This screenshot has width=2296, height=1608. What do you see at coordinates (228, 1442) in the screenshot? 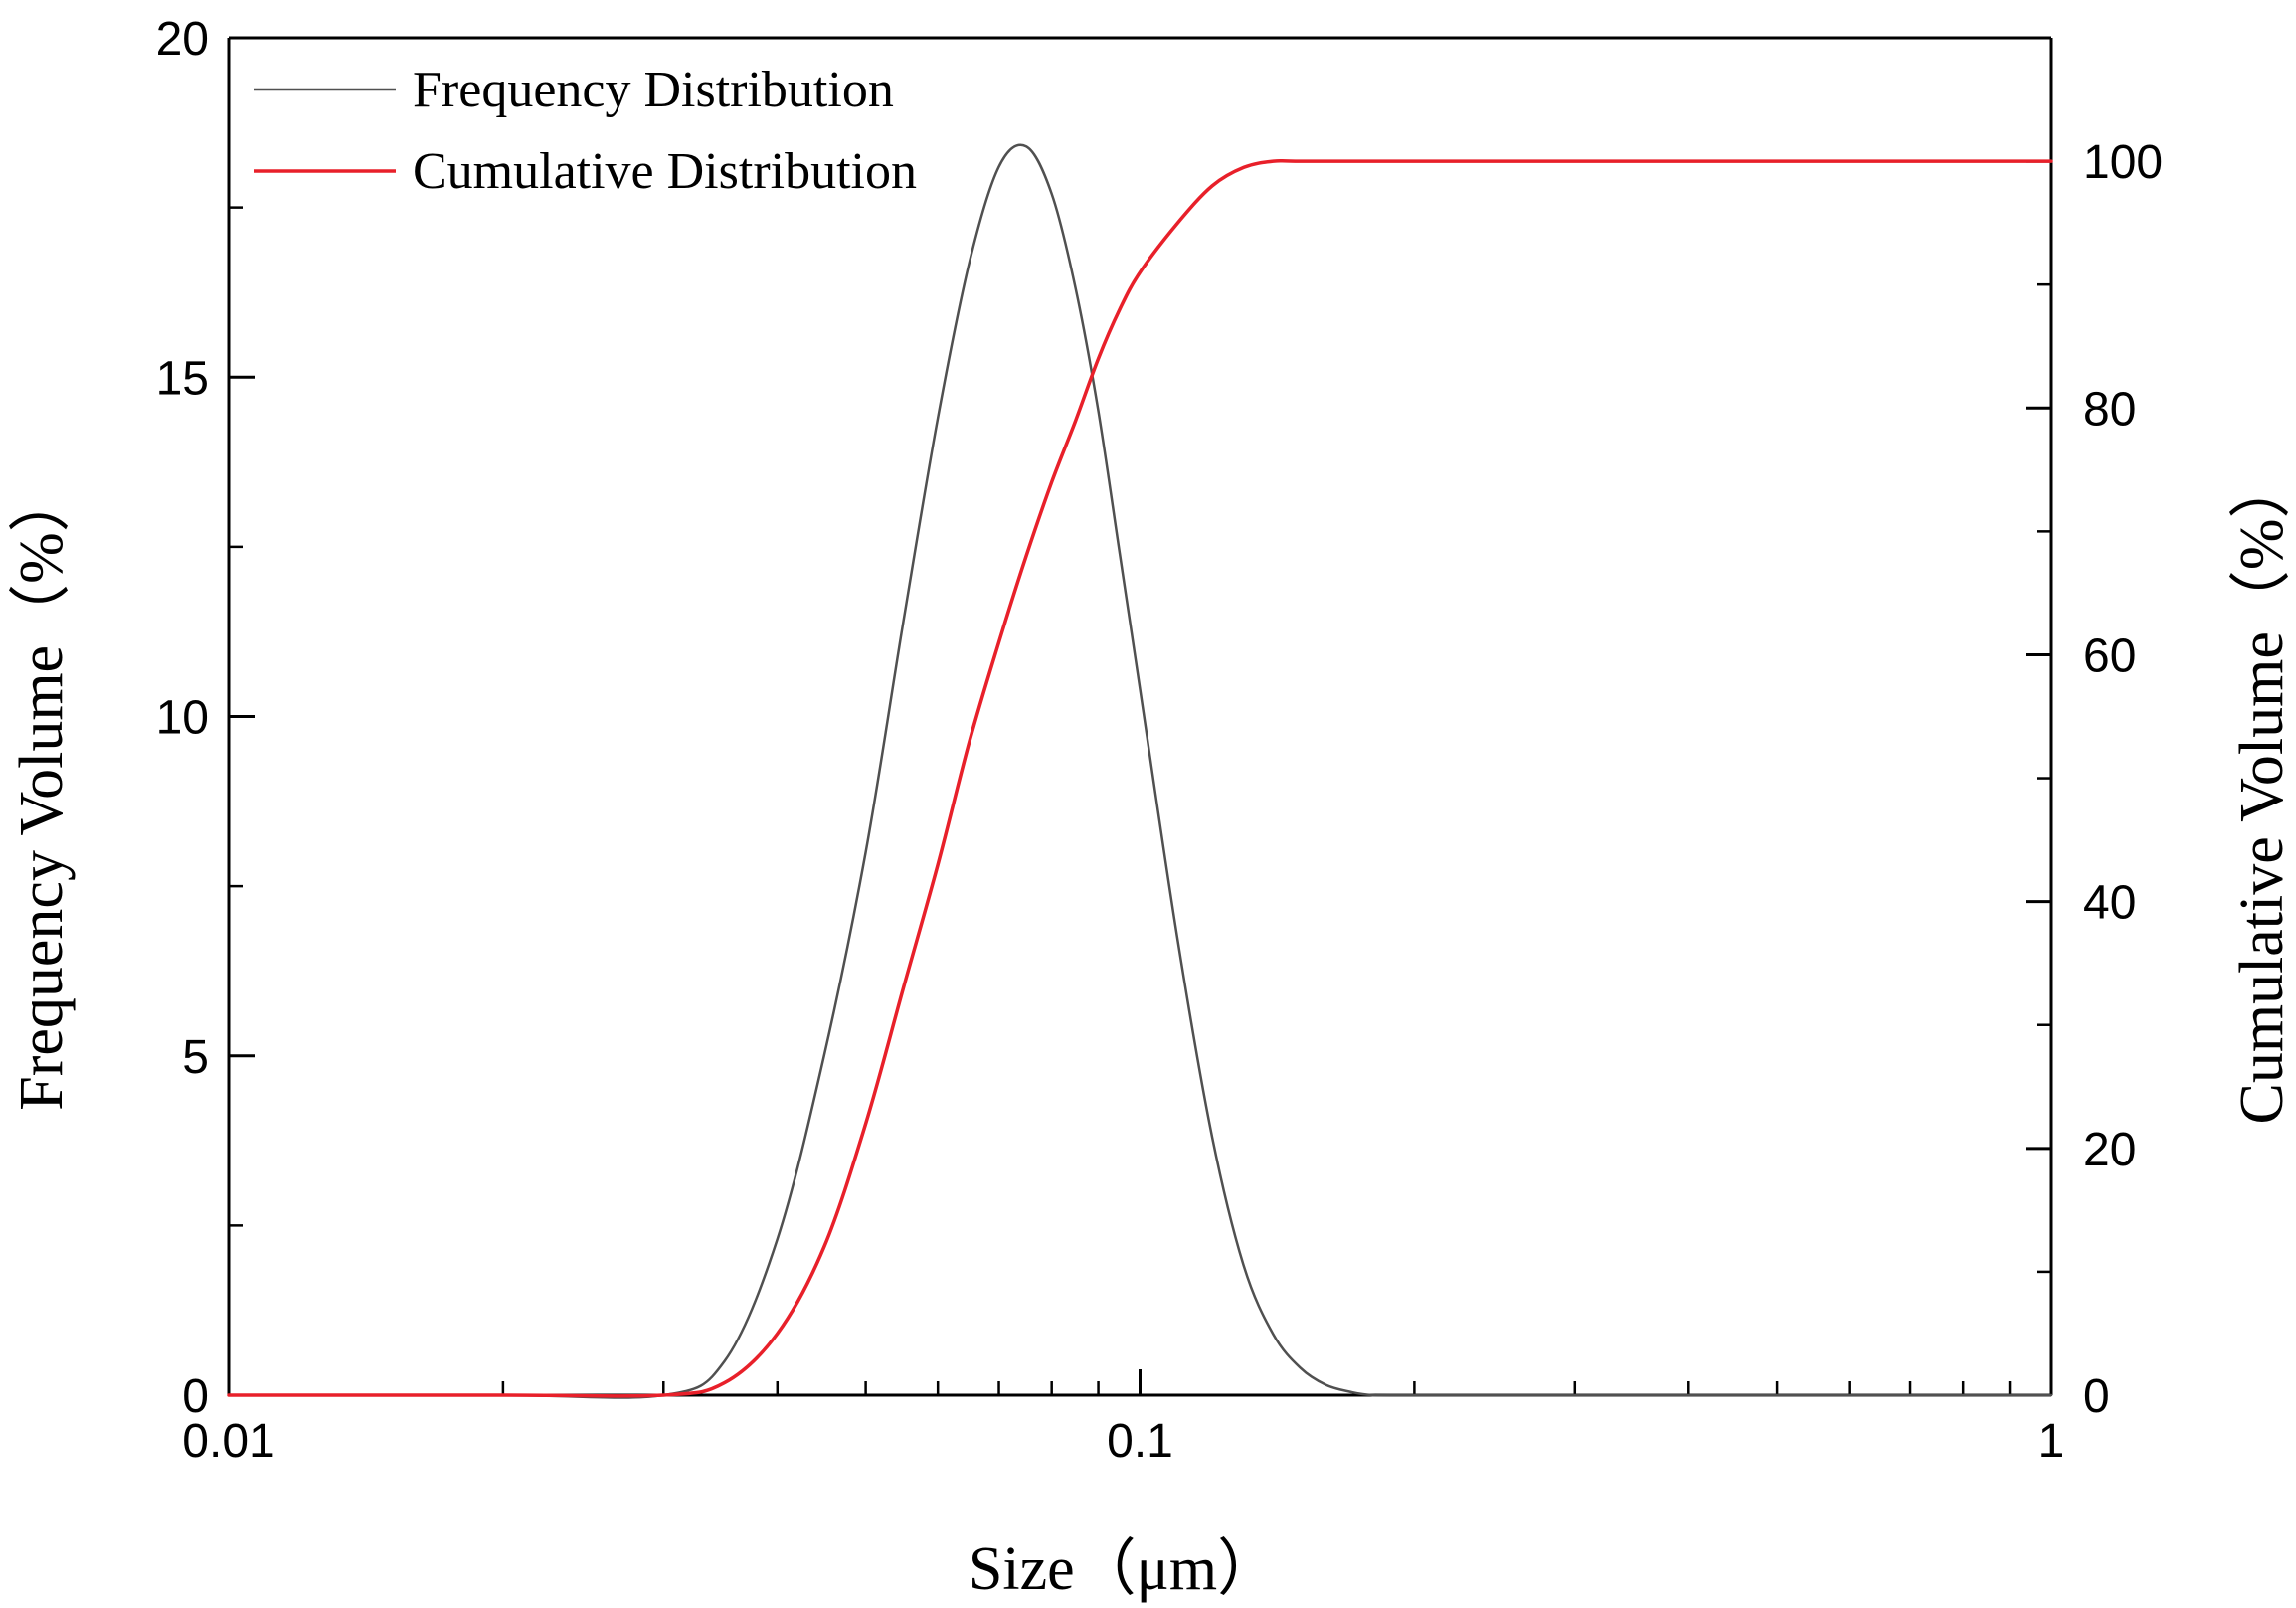
I see `x-tick-label: 0.01` at bounding box center [228, 1442].